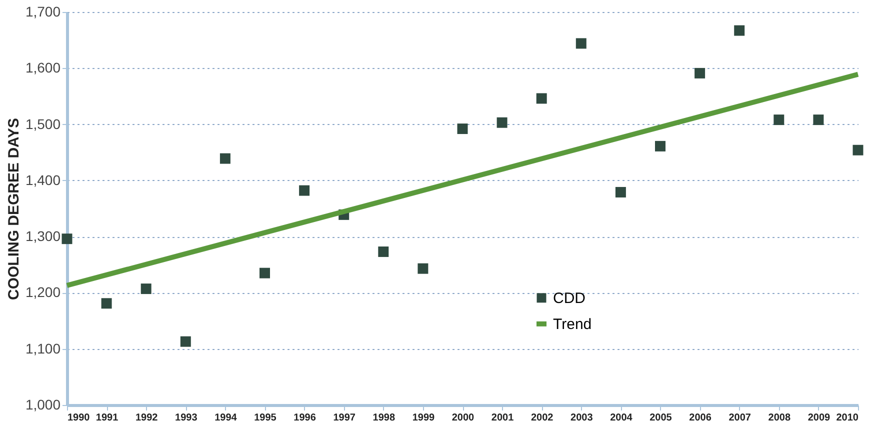 This screenshot has height=427, width=869. I want to click on y-tick-label: 1,000, so click(43, 404).